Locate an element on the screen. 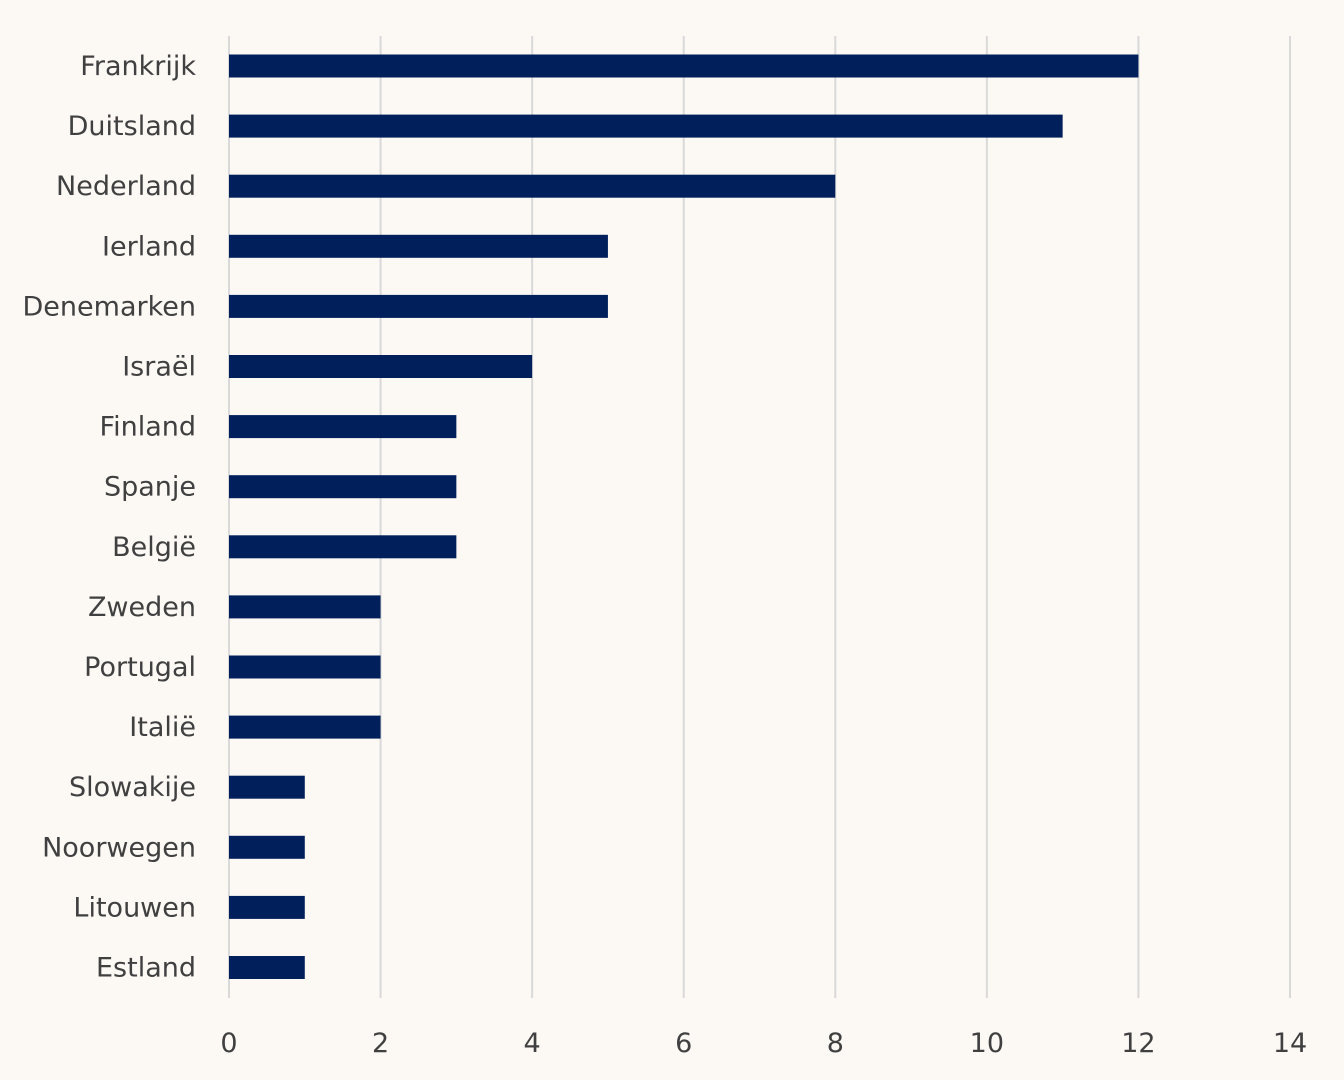  category-label-nederland: Nederland is located at coordinates (126, 186).